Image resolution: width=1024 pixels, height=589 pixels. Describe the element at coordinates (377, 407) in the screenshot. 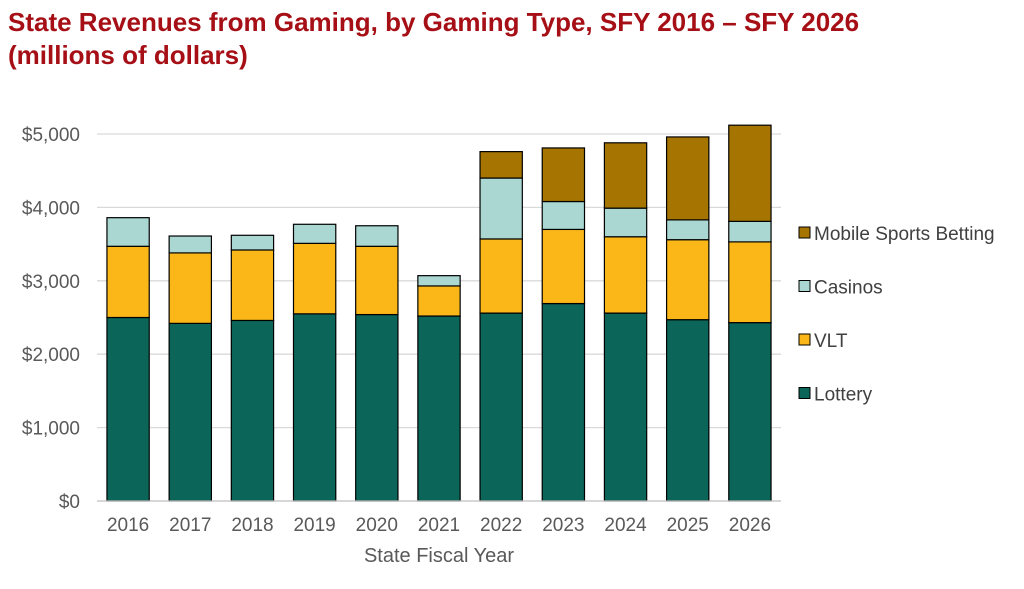

I see `bar-lottery-2020` at that location.